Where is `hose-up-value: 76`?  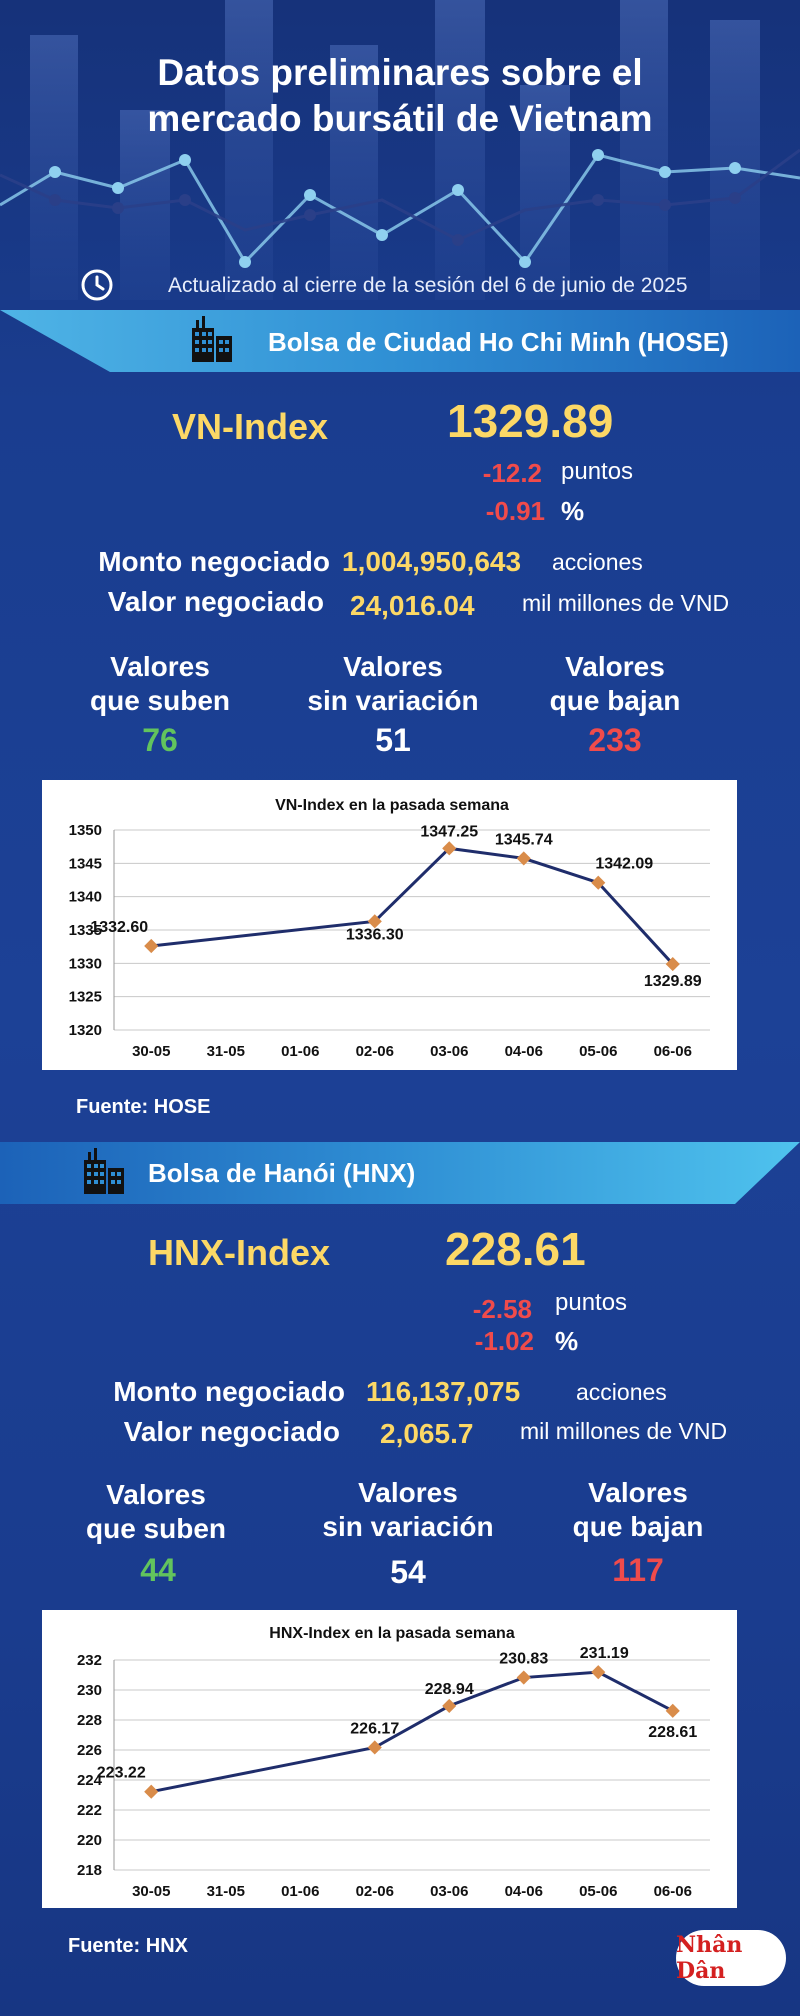
hose-up-value: 76 is located at coordinates (160, 740).